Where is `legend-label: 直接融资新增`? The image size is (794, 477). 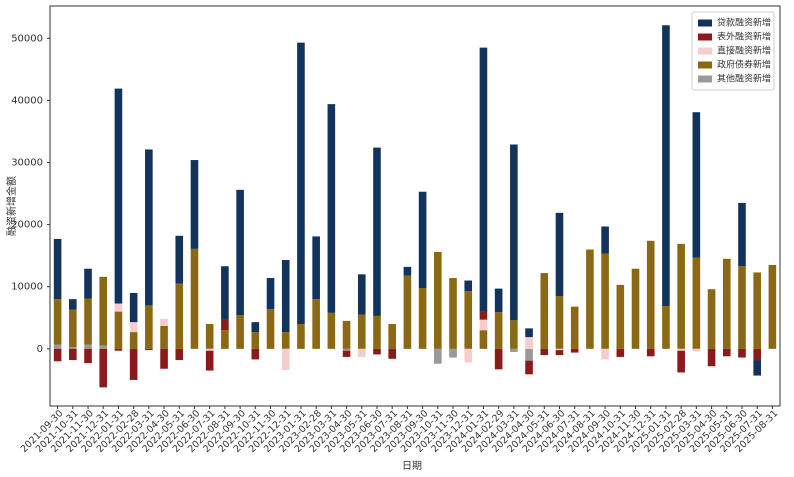 legend-label: 直接融资新增 is located at coordinates (744, 51).